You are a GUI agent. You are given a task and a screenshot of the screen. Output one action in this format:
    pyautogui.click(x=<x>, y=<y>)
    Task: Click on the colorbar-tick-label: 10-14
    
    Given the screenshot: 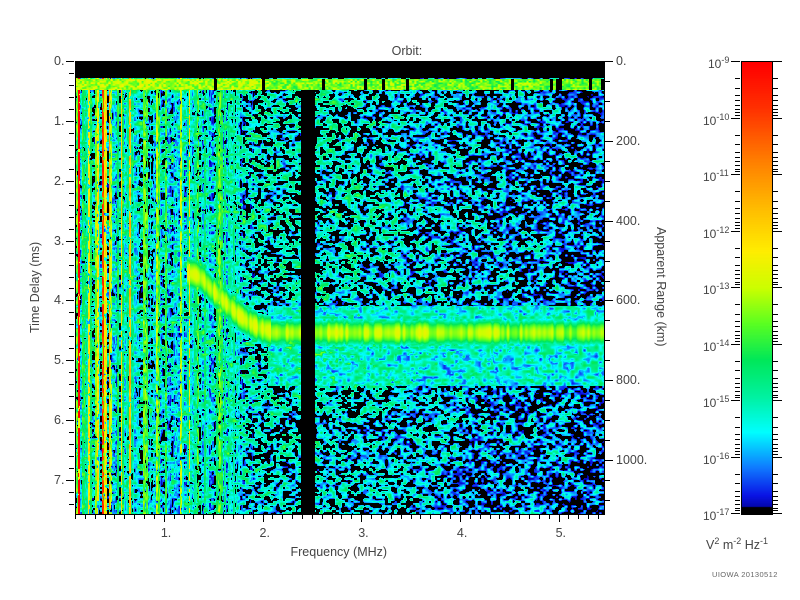 What is the action you would take?
    pyautogui.click(x=716, y=345)
    